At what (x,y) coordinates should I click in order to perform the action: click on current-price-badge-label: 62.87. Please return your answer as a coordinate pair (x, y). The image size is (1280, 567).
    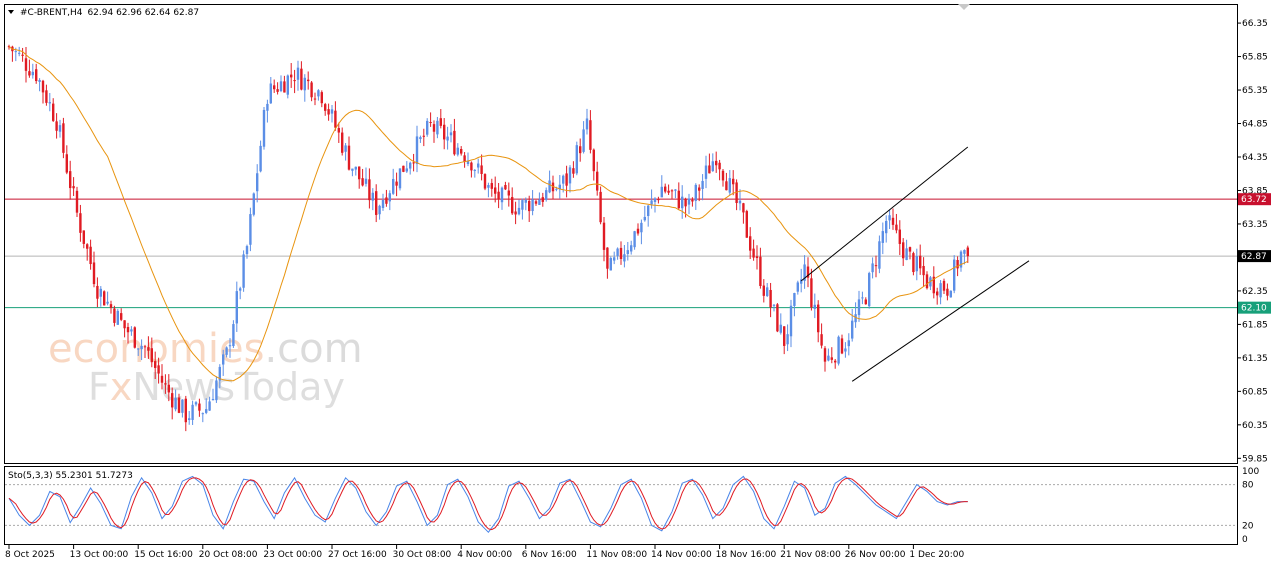
    Looking at the image, I should click on (1254, 257).